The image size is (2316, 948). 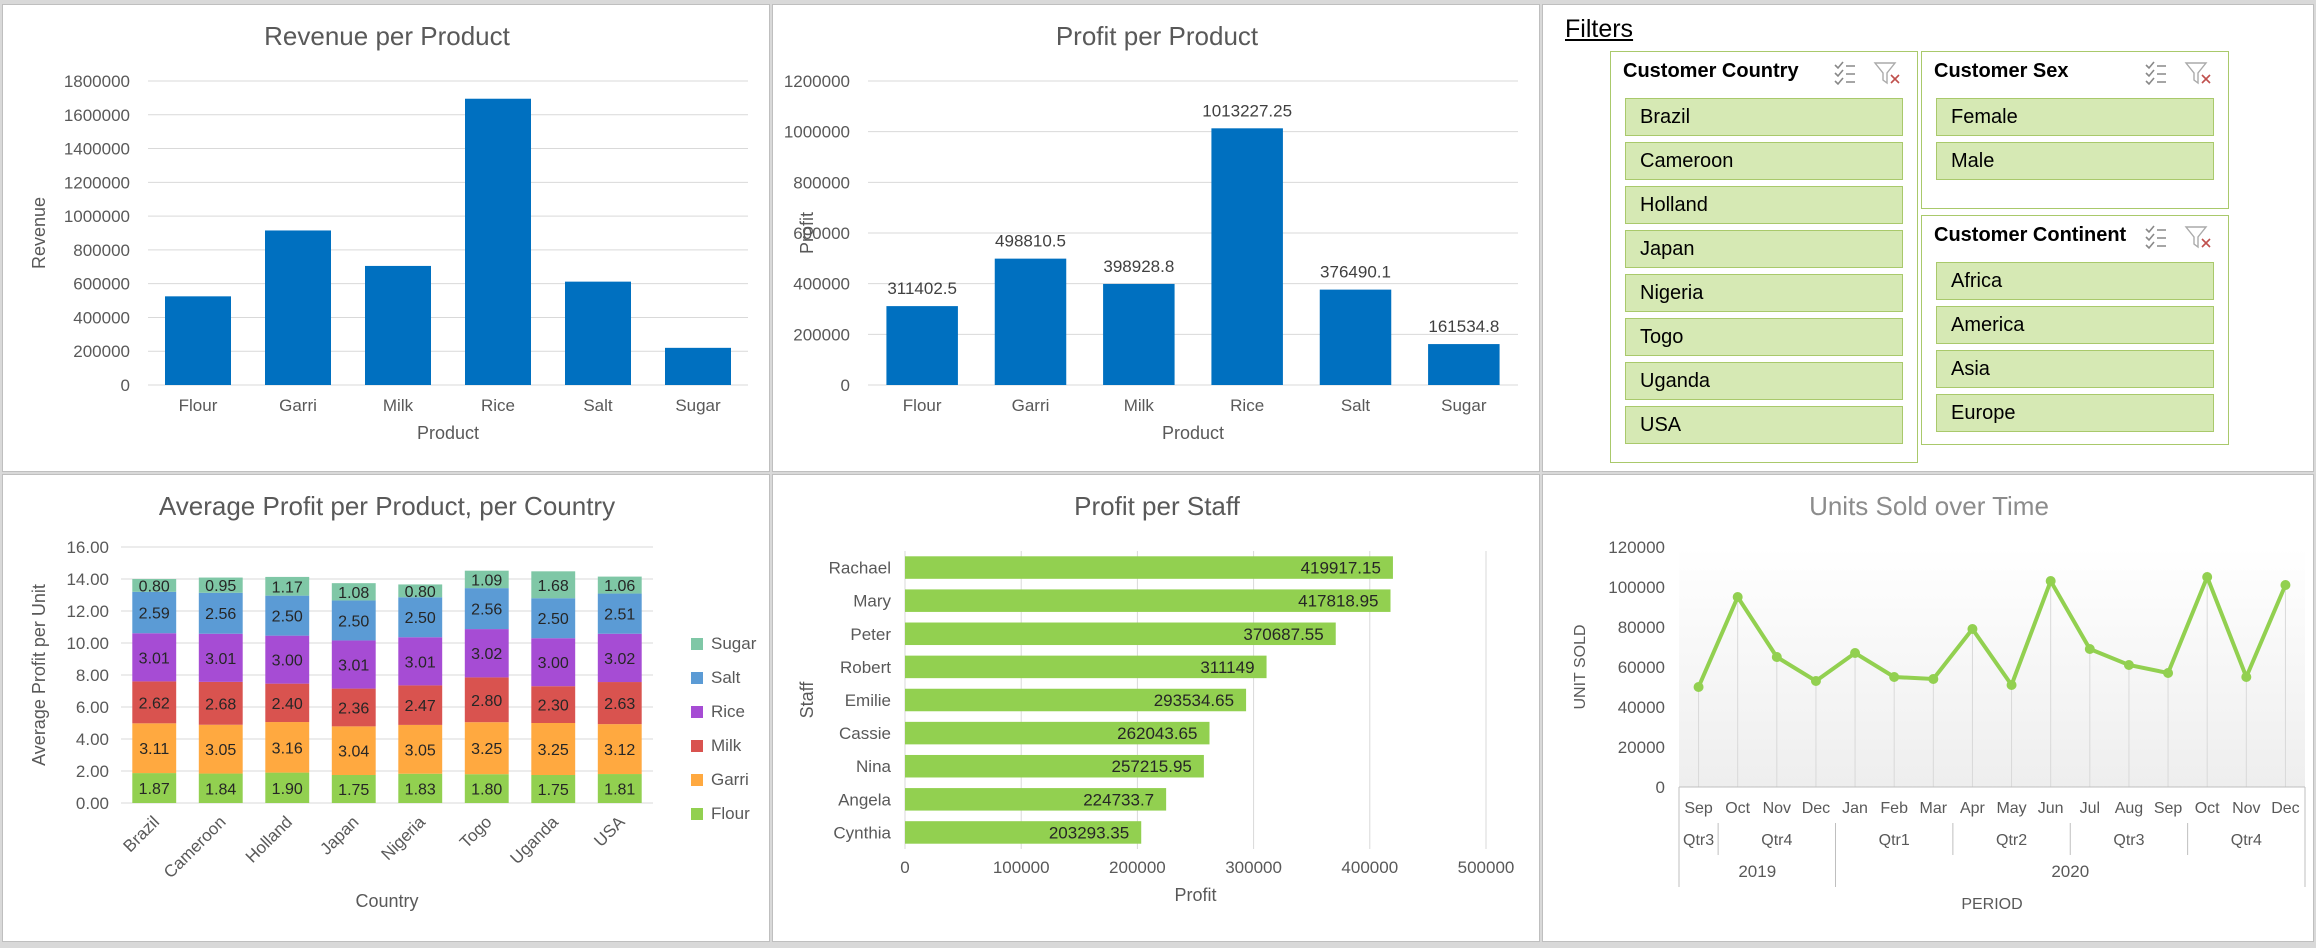 What do you see at coordinates (1463, 326) in the screenshot?
I see `data-label: 161534.8` at bounding box center [1463, 326].